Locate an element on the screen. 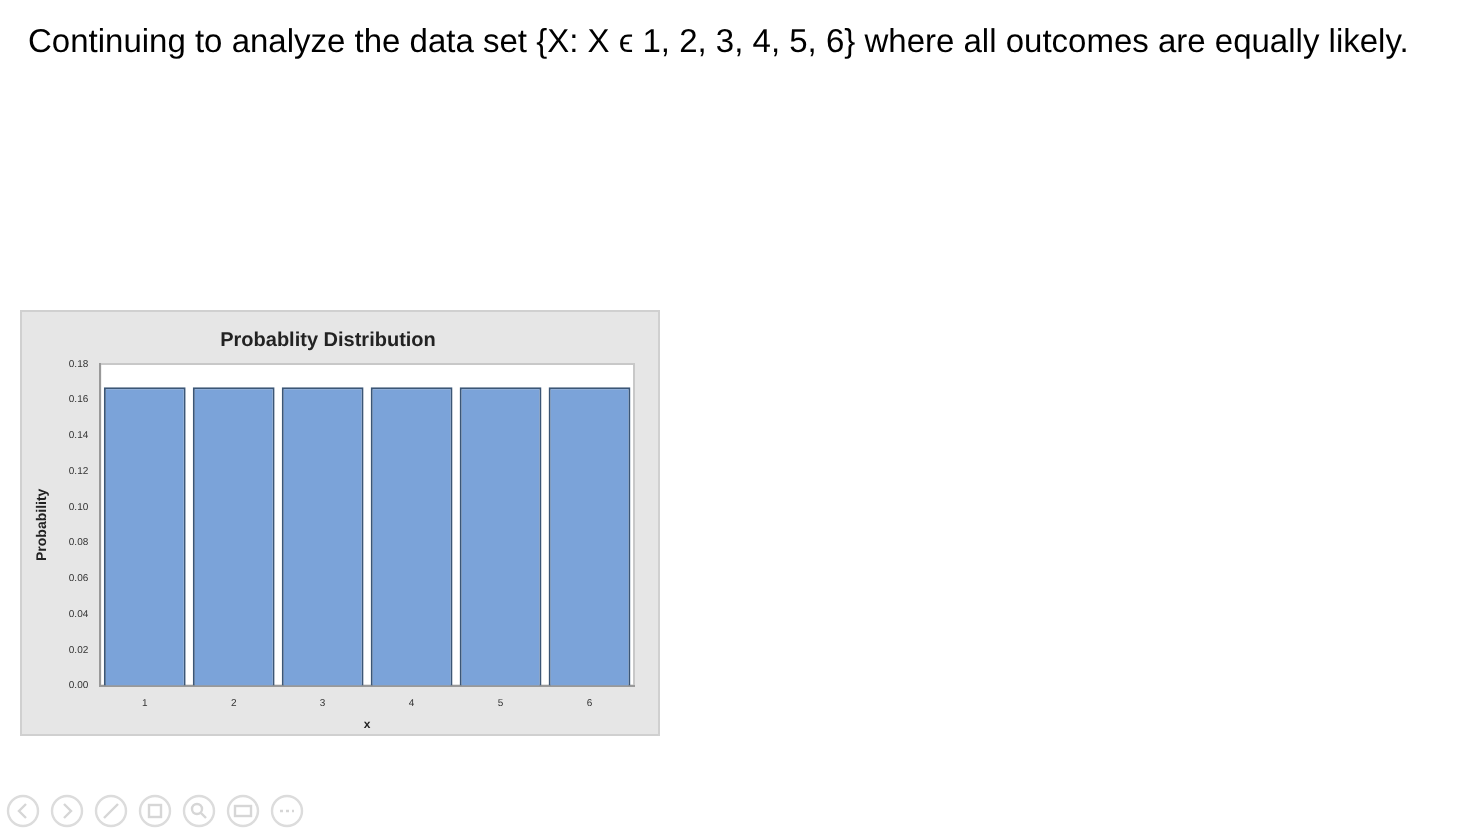 Image resolution: width=1478 pixels, height=832 pixels. text: Continuing to analyze the data set {X: X ϵ 1, 2, 3, 4, 5, 6} where all outcomes are equally likely. is located at coordinates (718, 43).